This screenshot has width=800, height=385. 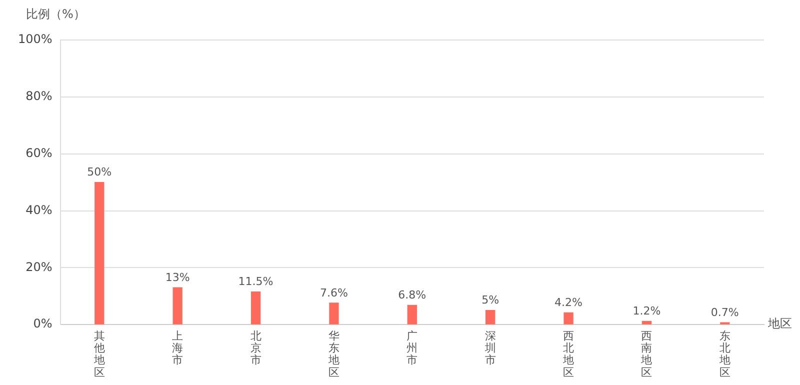 I want to click on y-tick-label: 100%, so click(x=35, y=39).